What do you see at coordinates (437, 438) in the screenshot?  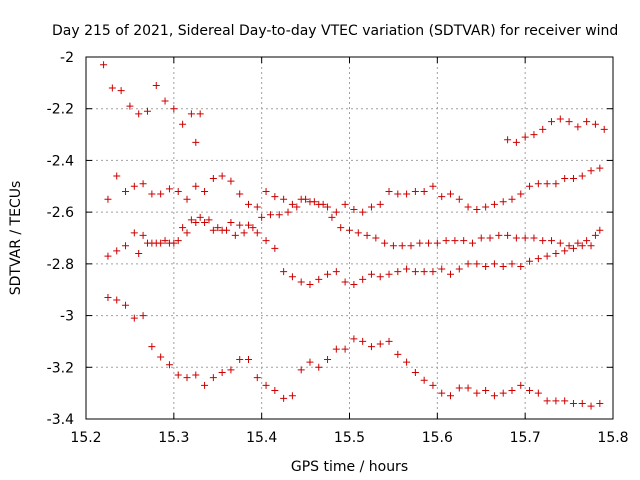 I see `x-tick-label: 15.6` at bounding box center [437, 438].